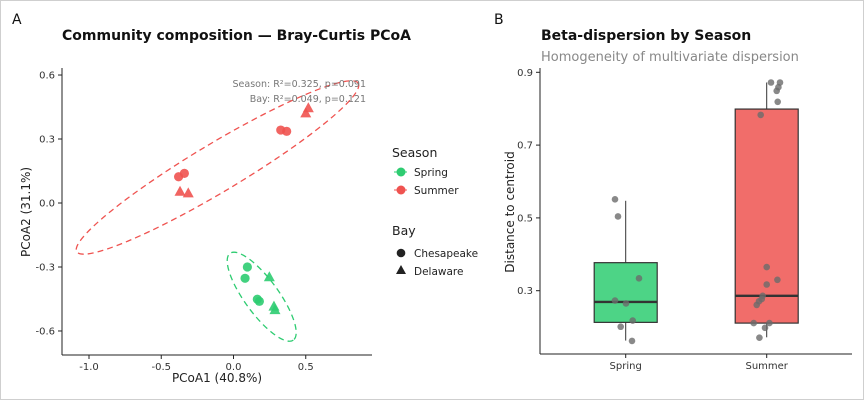 The width and height of the screenshot is (865, 405). What do you see at coordinates (499, 20) in the screenshot?
I see `panel-tag-b: B` at bounding box center [499, 20].